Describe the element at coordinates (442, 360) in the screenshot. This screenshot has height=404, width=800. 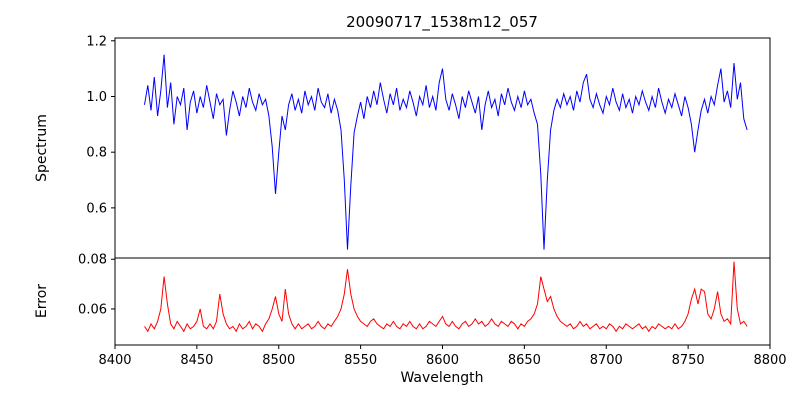
I see `x-tick-label: 8600` at that location.